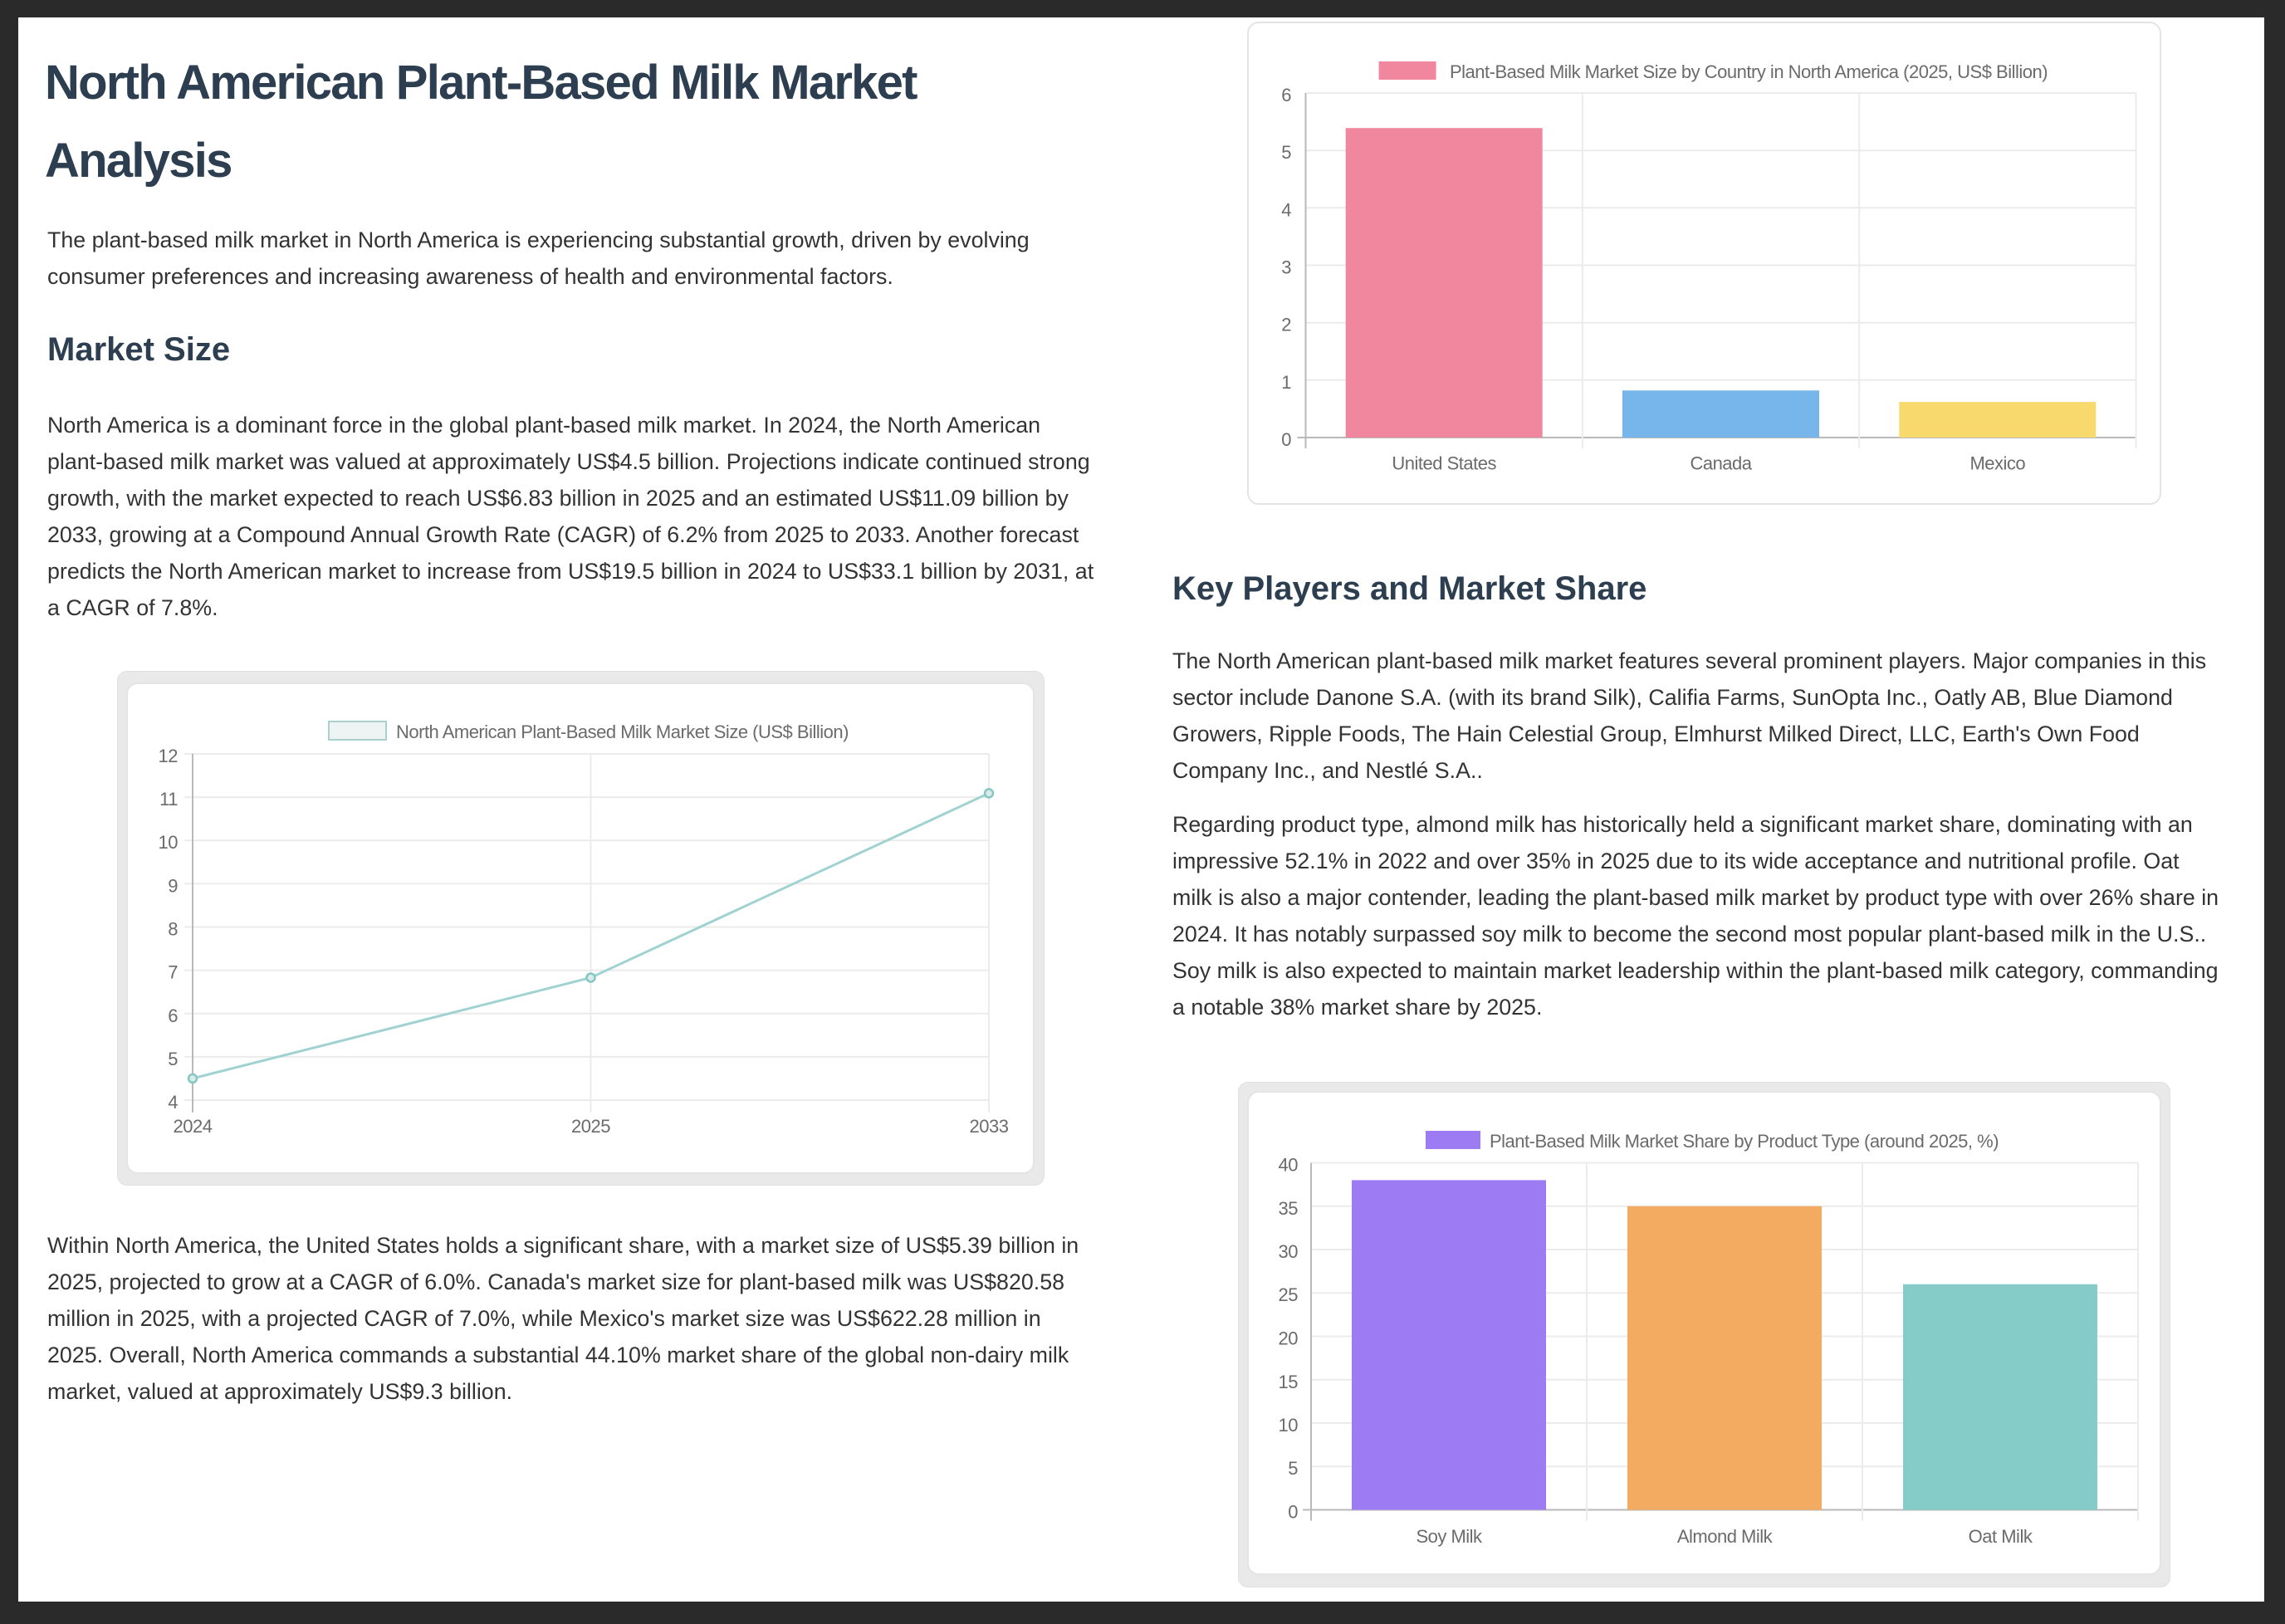 The height and width of the screenshot is (1624, 2285). I want to click on svg-text: 15, so click(1289, 1382).